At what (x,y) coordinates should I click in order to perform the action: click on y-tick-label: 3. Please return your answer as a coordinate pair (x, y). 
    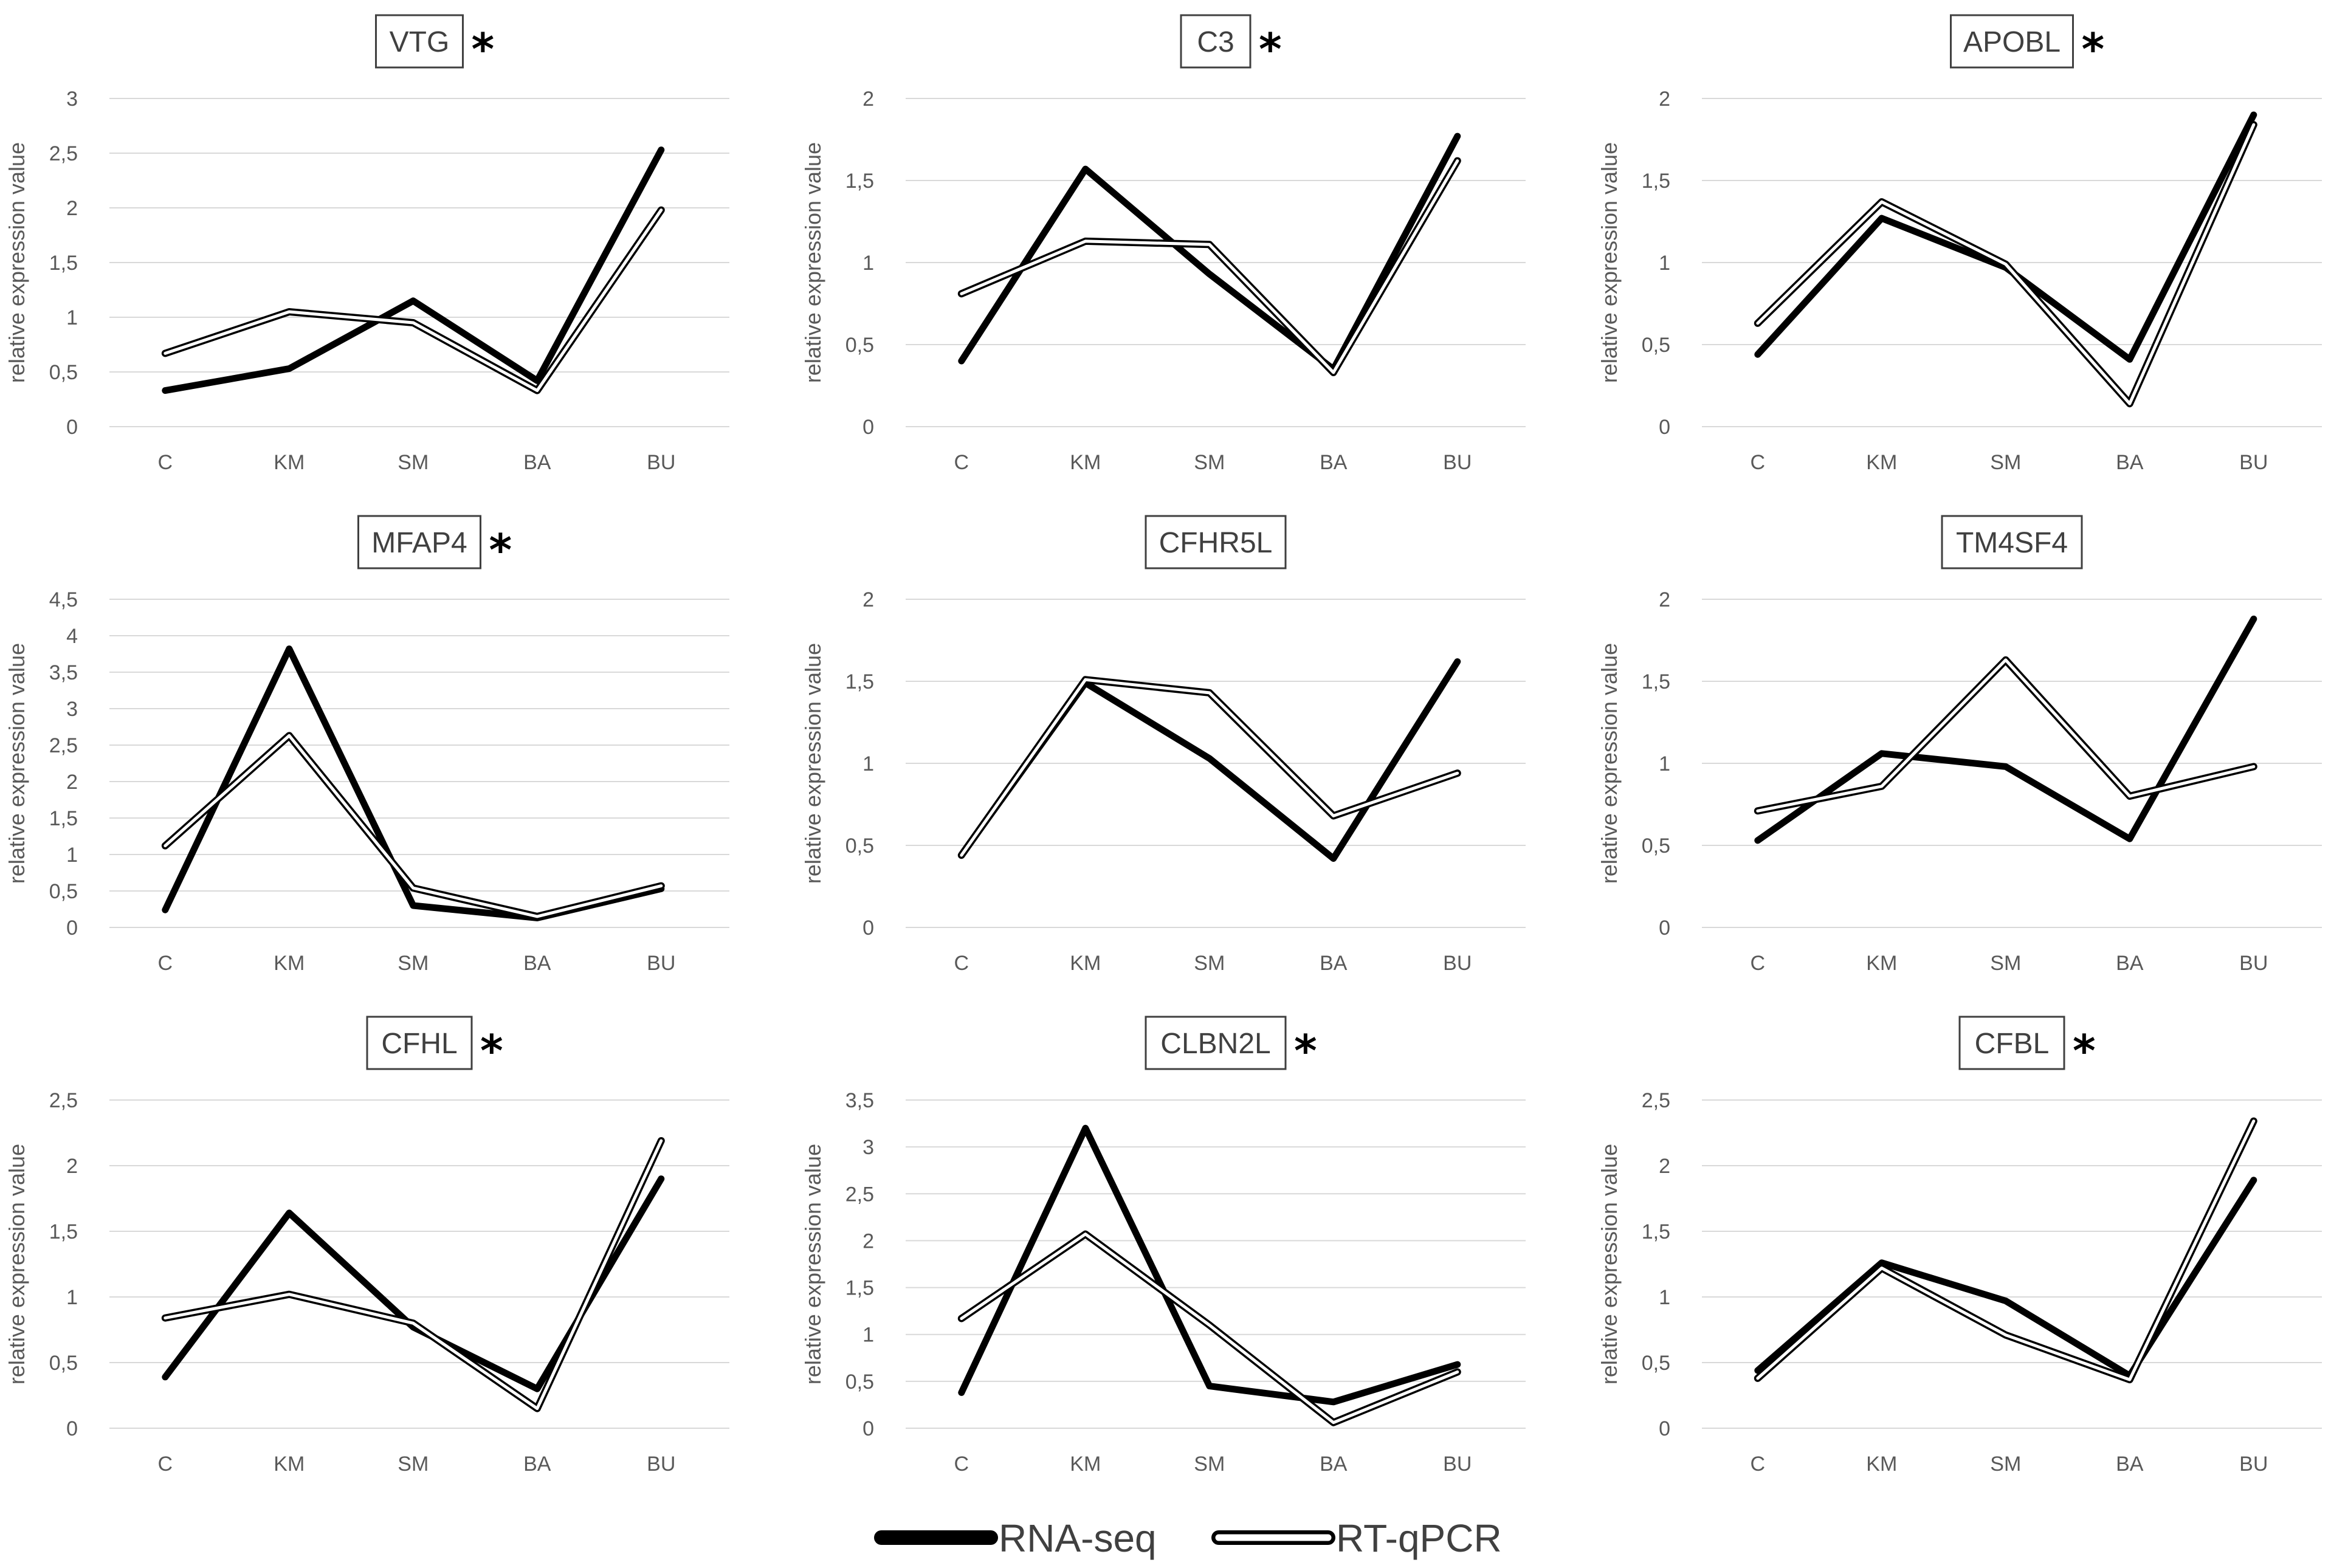
    Looking at the image, I should click on (869, 1147).